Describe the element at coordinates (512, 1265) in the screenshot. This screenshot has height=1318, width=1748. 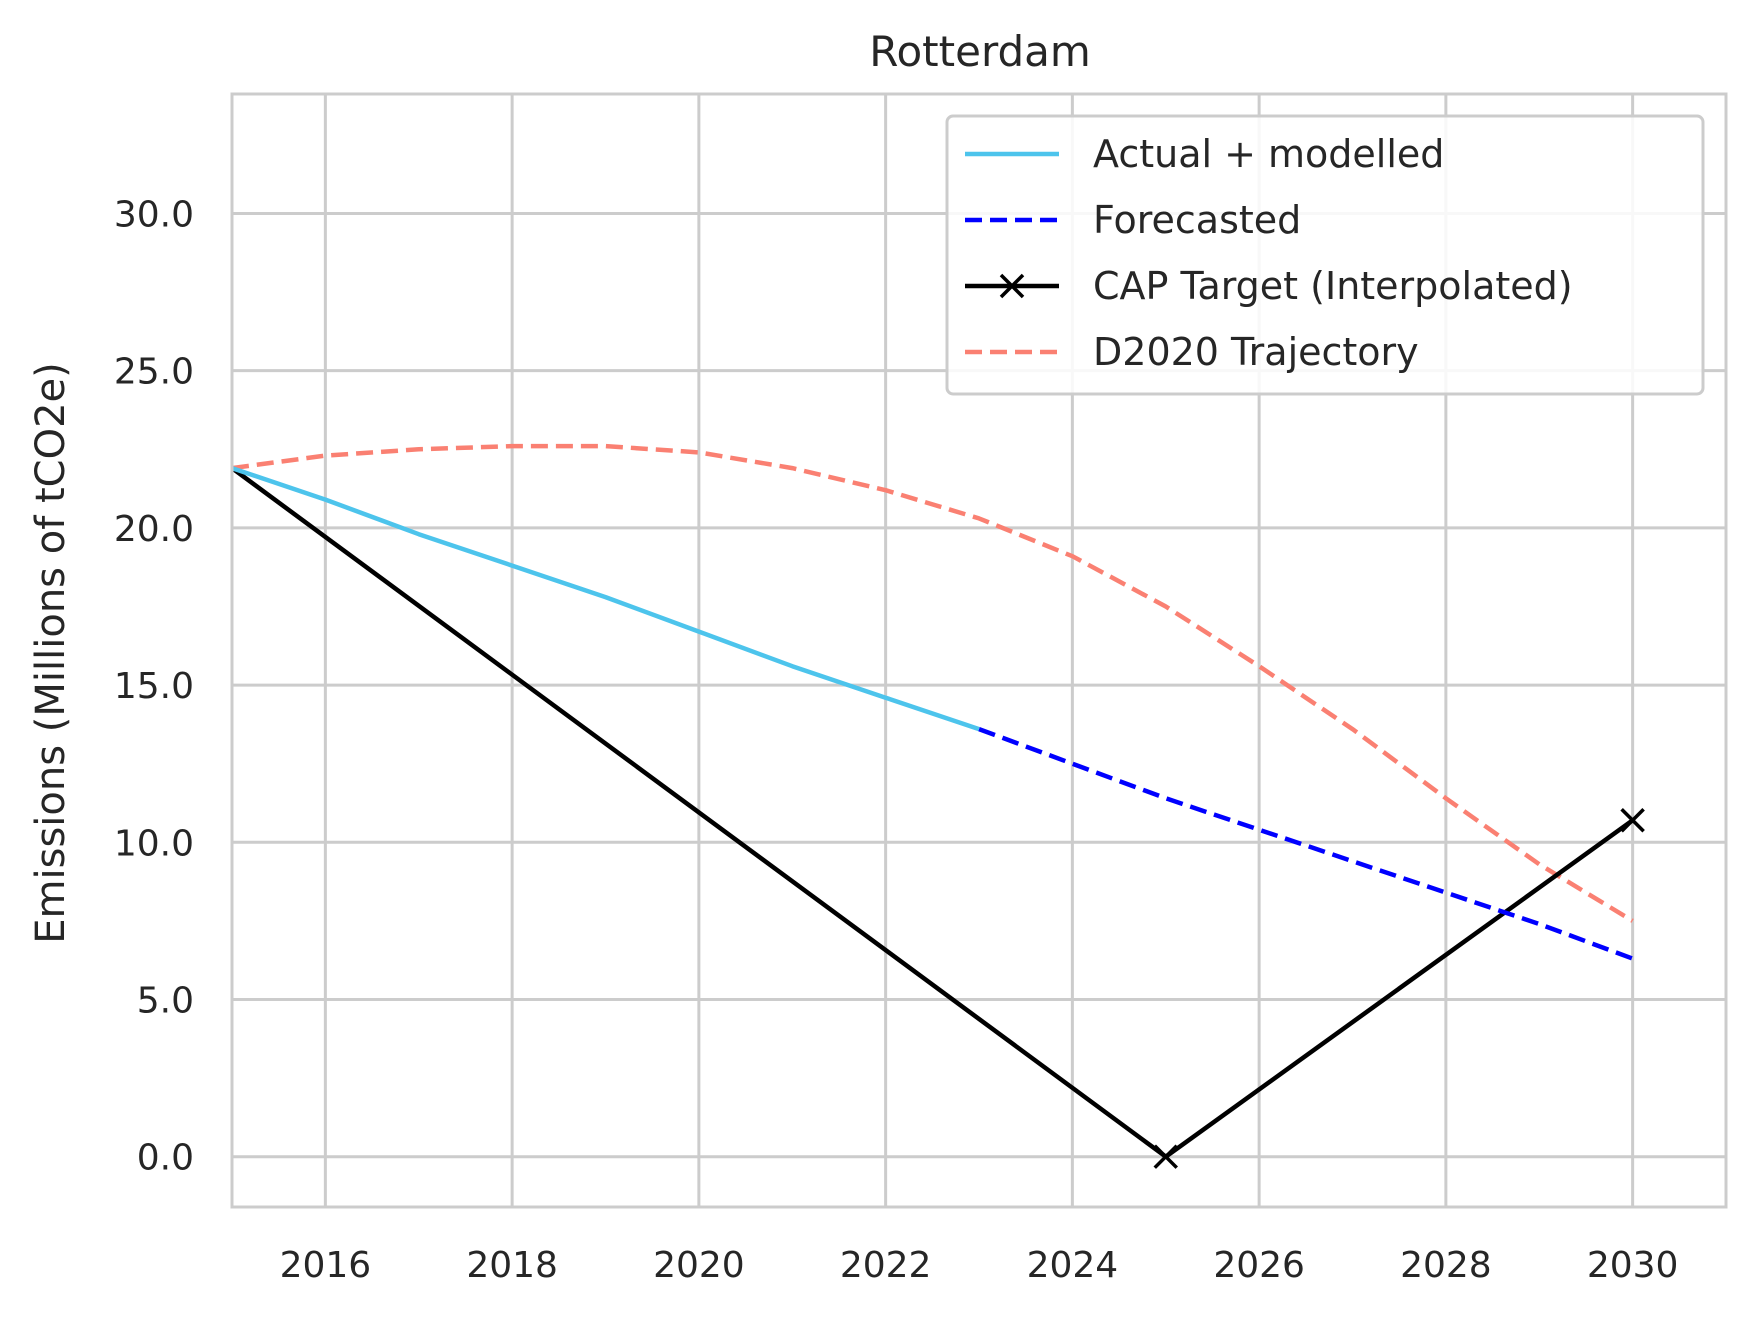
I see `x-tick-label: 2018` at that location.